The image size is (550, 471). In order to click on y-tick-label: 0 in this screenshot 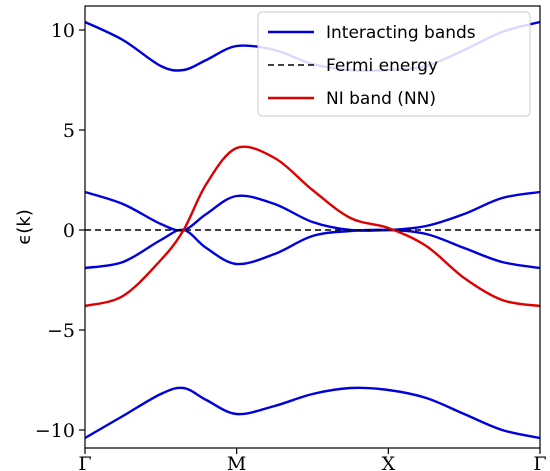, I will do `click(69, 231)`.